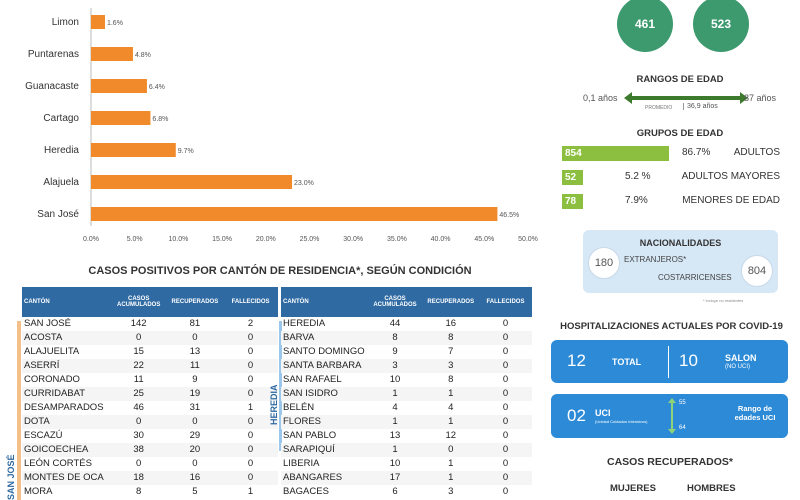 This screenshot has height=500, width=800. I want to click on x-tick-label: 50.0%, so click(528, 239).